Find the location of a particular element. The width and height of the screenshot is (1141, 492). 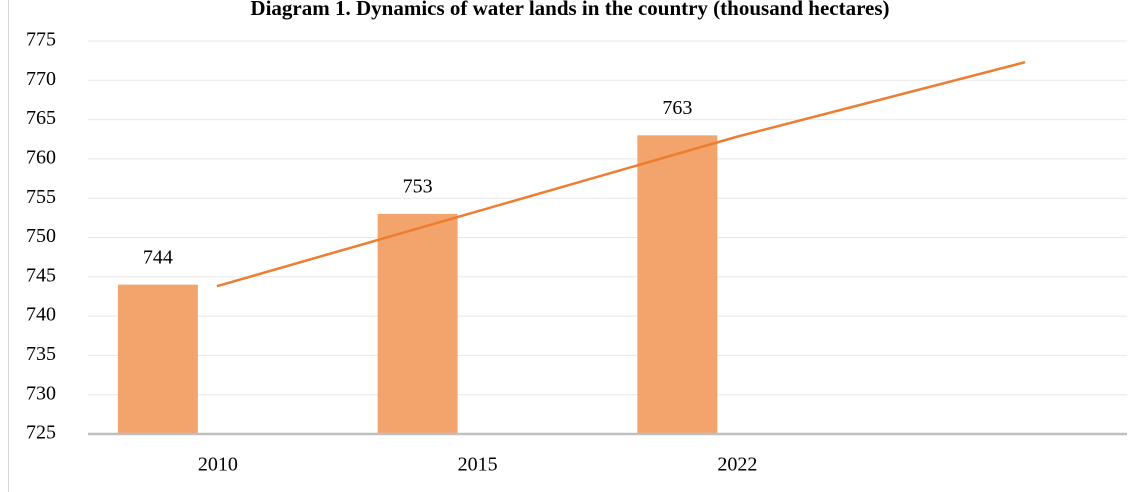

y-tick-label: 765 is located at coordinates (41, 118).